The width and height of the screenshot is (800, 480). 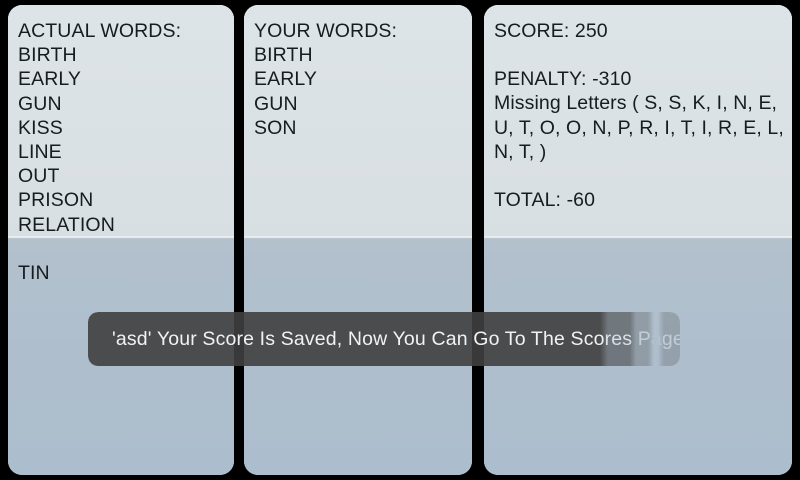 I want to click on actual-word-item: EARLY, so click(x=49, y=79).